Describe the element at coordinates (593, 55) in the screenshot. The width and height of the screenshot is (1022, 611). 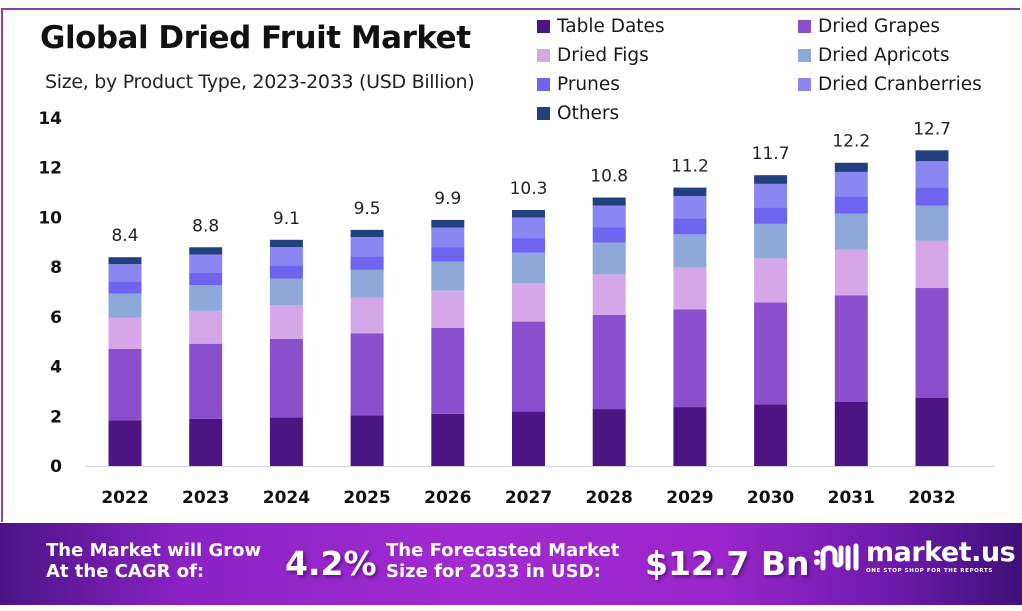
I see `legend-item-dried-figs: Dried Figs` at that location.